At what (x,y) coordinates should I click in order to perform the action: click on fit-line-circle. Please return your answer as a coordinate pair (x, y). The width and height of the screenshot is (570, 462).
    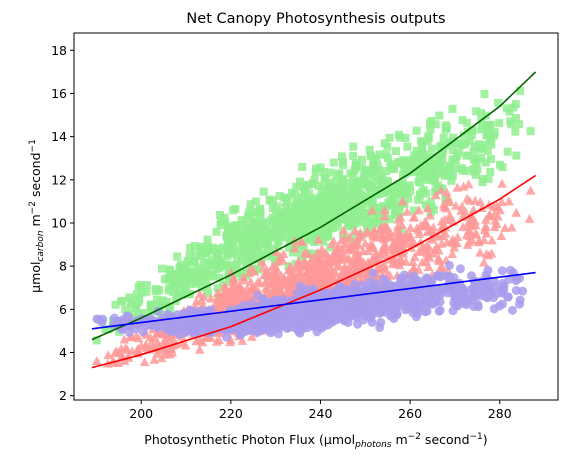
    Looking at the image, I should click on (313, 300).